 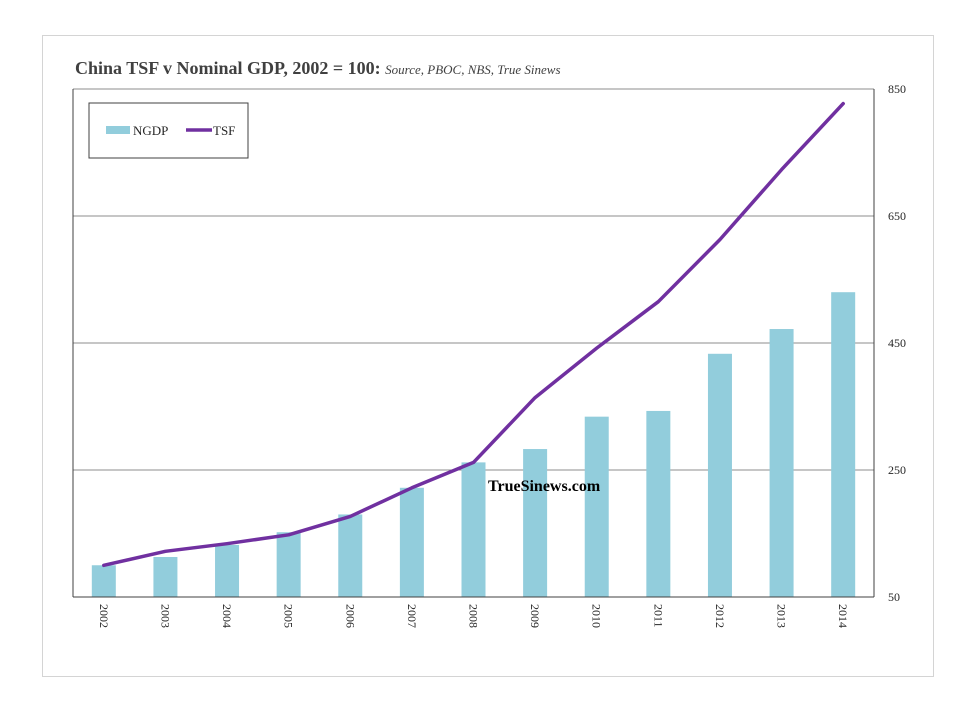 What do you see at coordinates (720, 616) in the screenshot?
I see `x-tick-label: 2012` at bounding box center [720, 616].